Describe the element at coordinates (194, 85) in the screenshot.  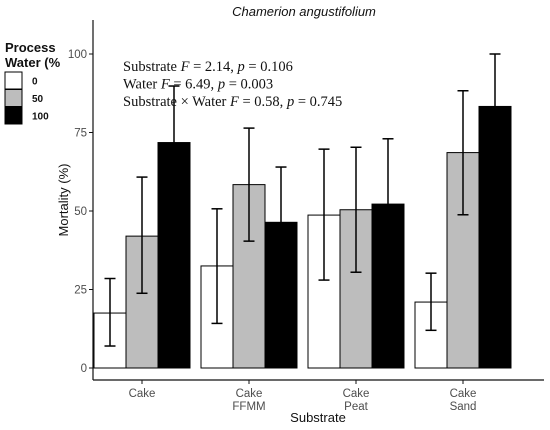
I see `annotation-fragment: = 6.49,` at that location.